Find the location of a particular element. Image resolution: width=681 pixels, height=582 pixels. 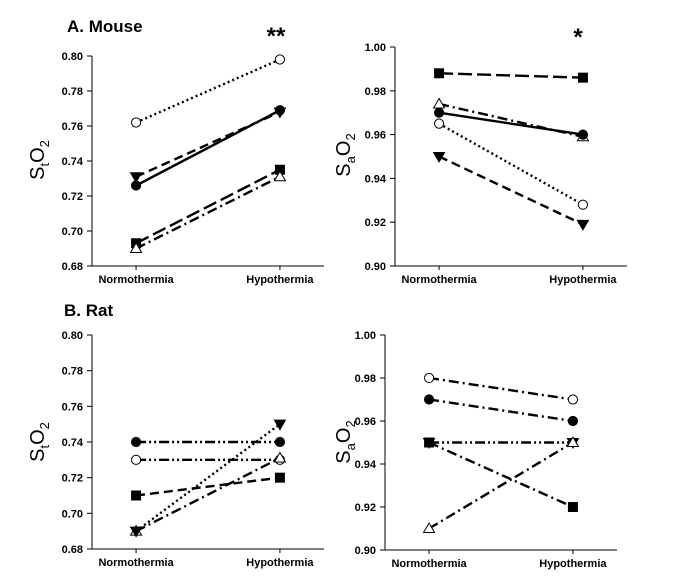

panel-label-mouse: A. Mouse is located at coordinates (105, 26).